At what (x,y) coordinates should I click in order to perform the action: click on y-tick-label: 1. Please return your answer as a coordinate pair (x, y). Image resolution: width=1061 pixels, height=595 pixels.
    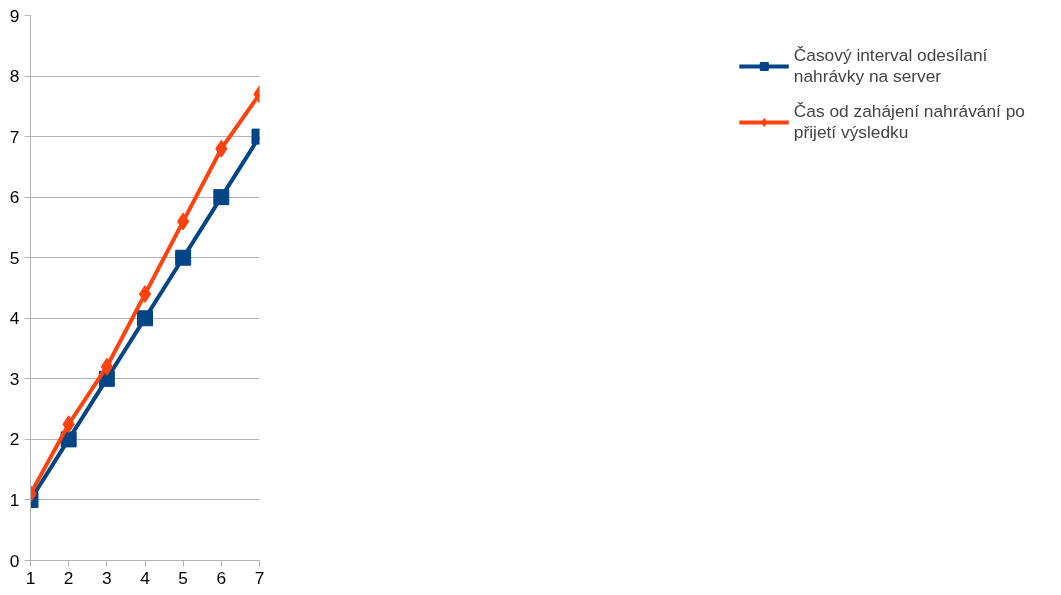
    Looking at the image, I should click on (14, 499).